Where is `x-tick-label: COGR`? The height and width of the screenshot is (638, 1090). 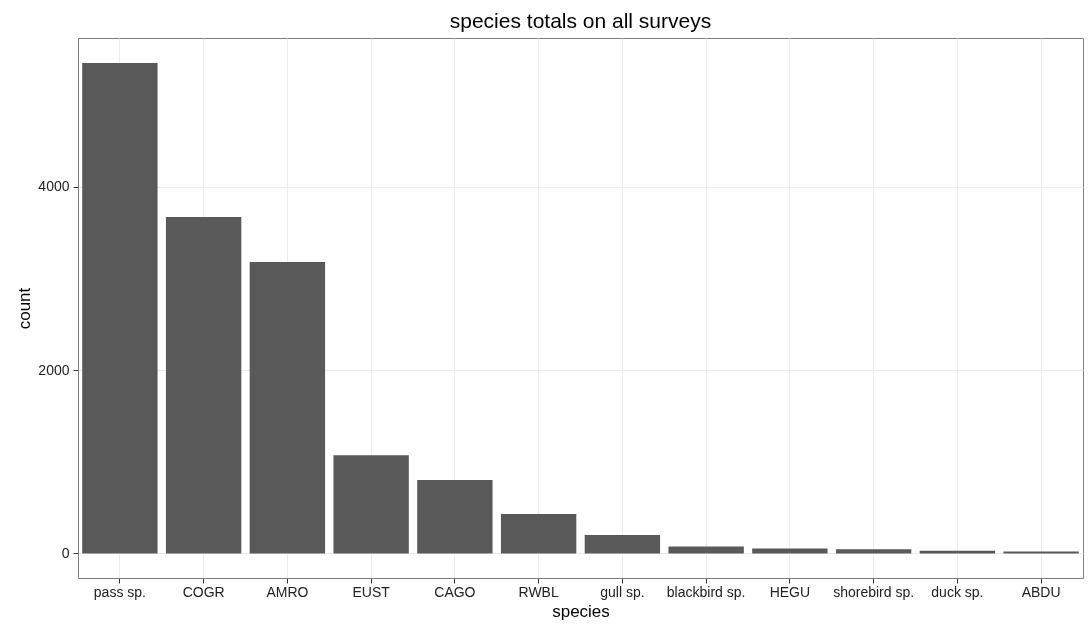
x-tick-label: COGR is located at coordinates (203, 591).